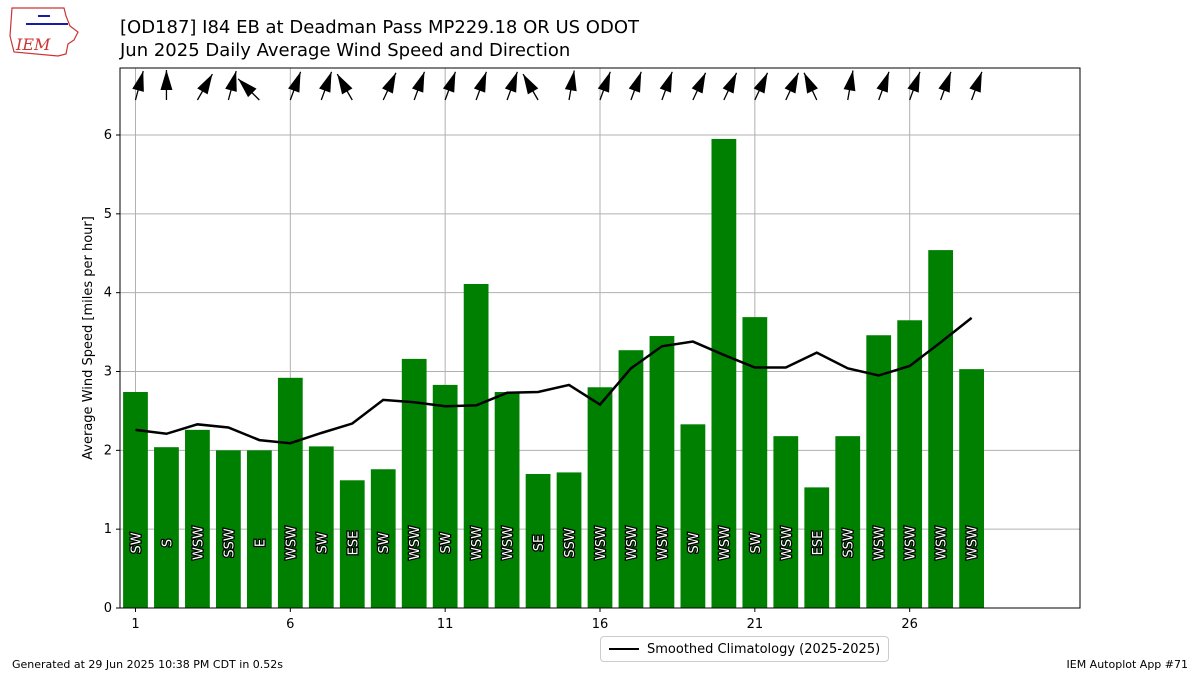 This screenshot has width=1200, height=675. What do you see at coordinates (135, 624) in the screenshot?
I see `x-tick-label: 1` at bounding box center [135, 624].